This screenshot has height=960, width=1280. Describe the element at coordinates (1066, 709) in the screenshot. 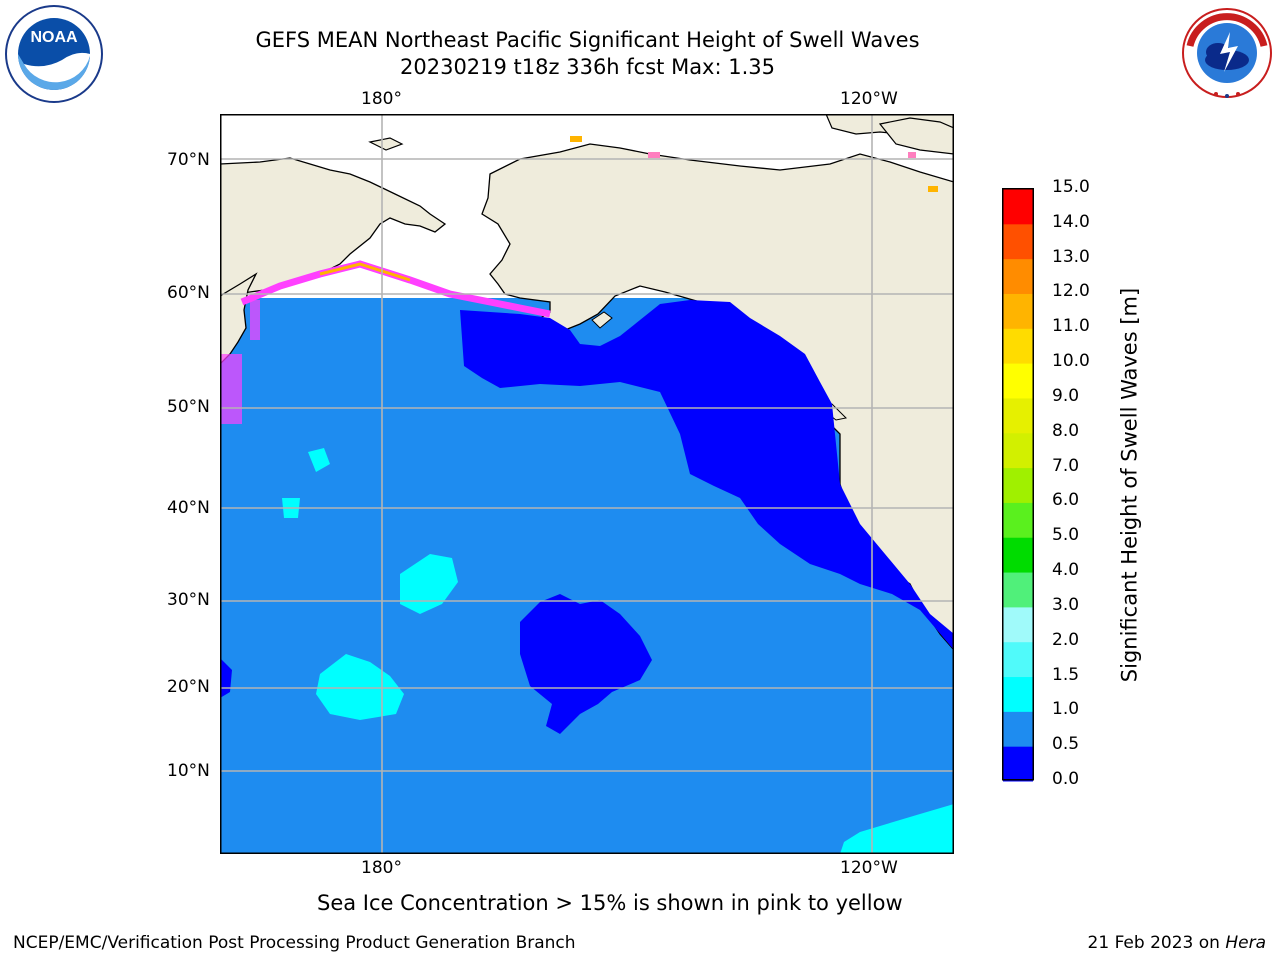

I see `colorbar-tick-label: 1.0` at that location.